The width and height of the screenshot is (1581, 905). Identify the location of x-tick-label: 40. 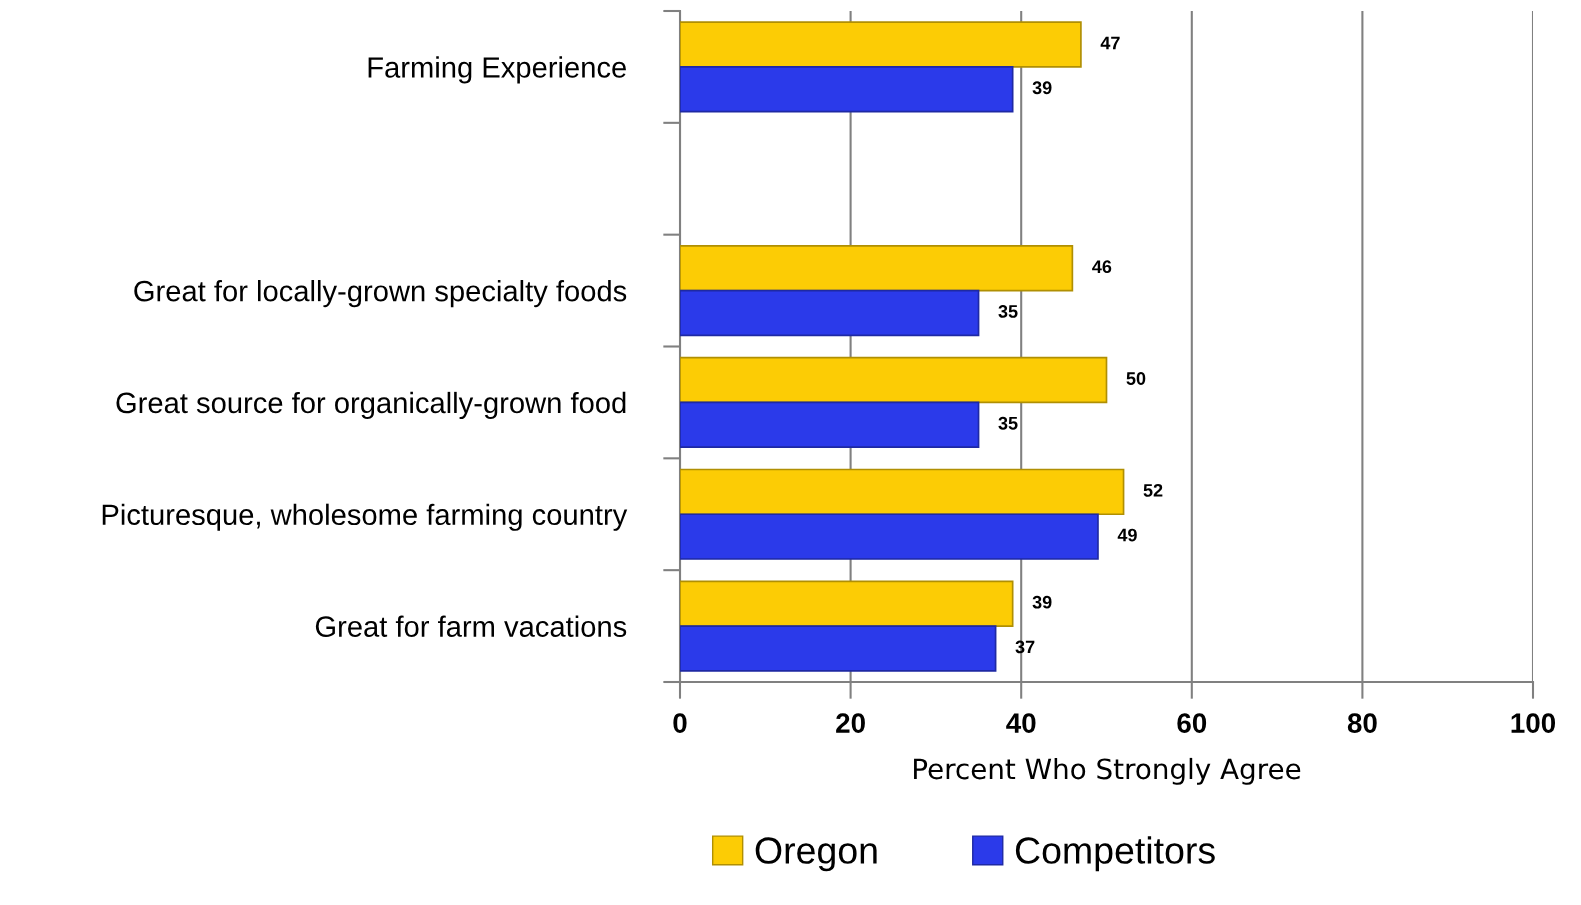
(1021, 723).